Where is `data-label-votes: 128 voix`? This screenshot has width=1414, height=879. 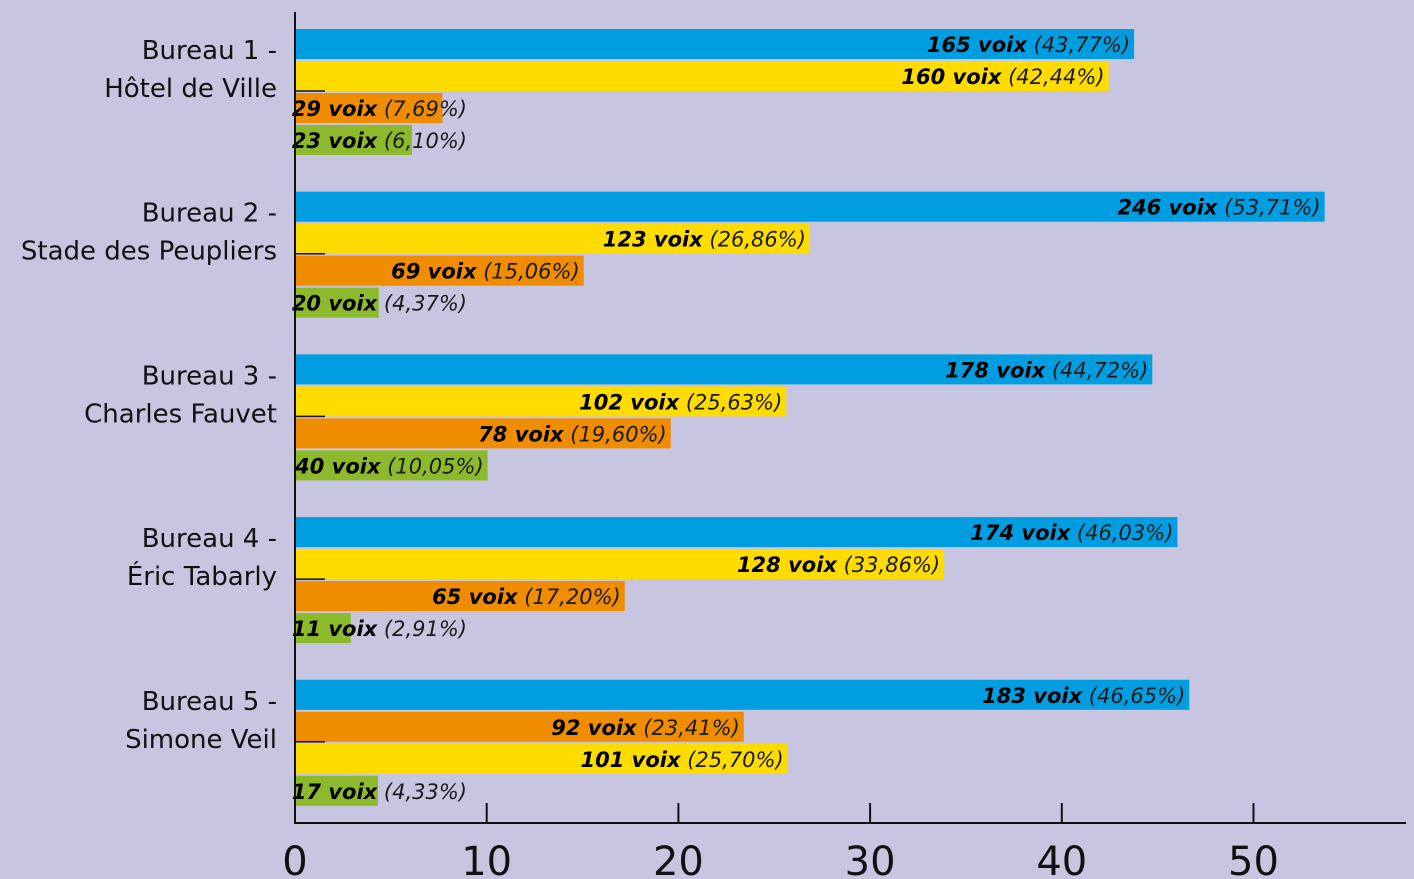 data-label-votes: 128 voix is located at coordinates (787, 565).